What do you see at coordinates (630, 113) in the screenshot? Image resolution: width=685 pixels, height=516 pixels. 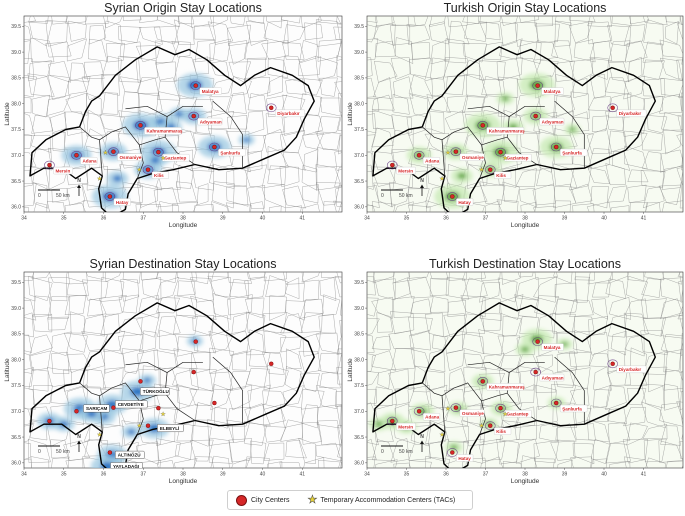 I see `city-label: Diyarbakır` at bounding box center [630, 113].